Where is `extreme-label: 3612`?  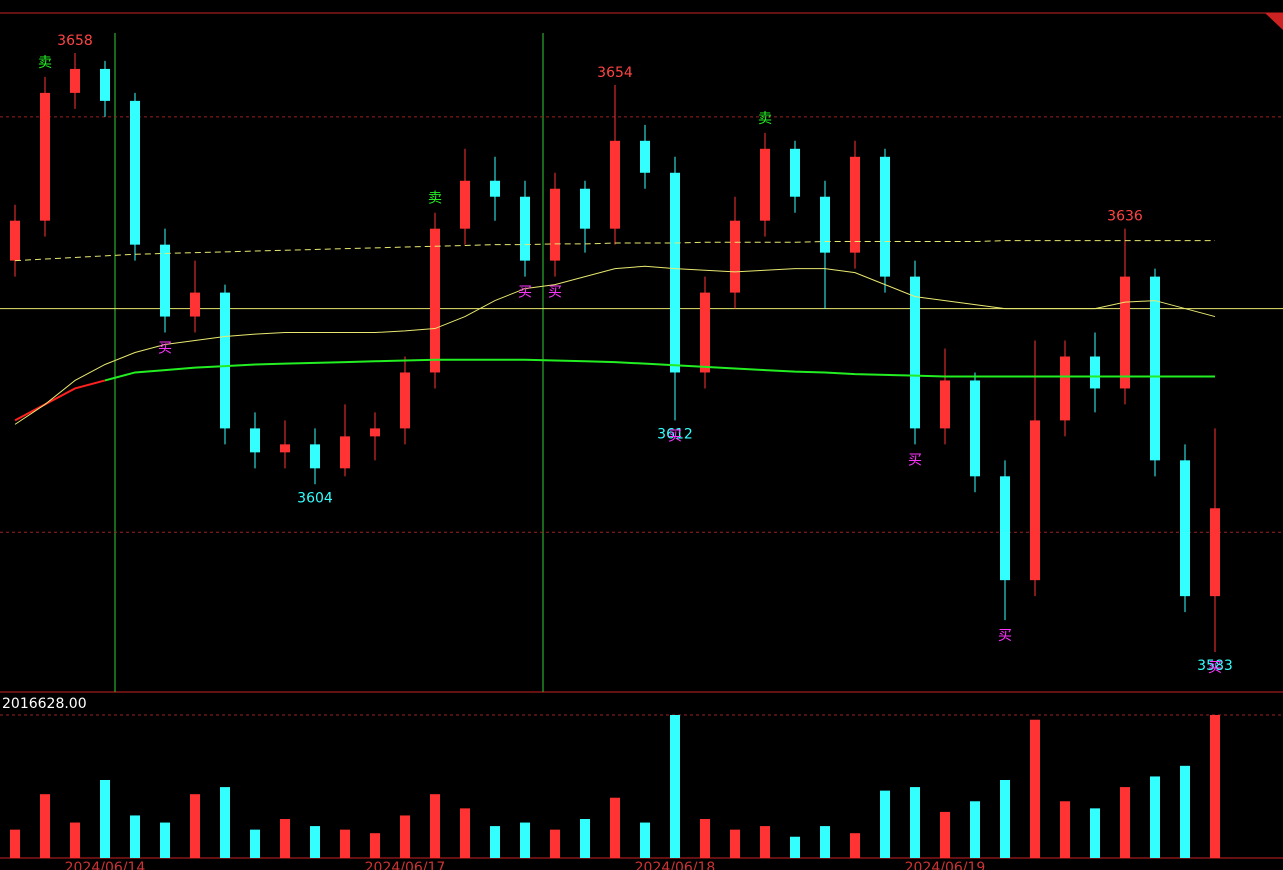
extreme-label: 3612 is located at coordinates (675, 434).